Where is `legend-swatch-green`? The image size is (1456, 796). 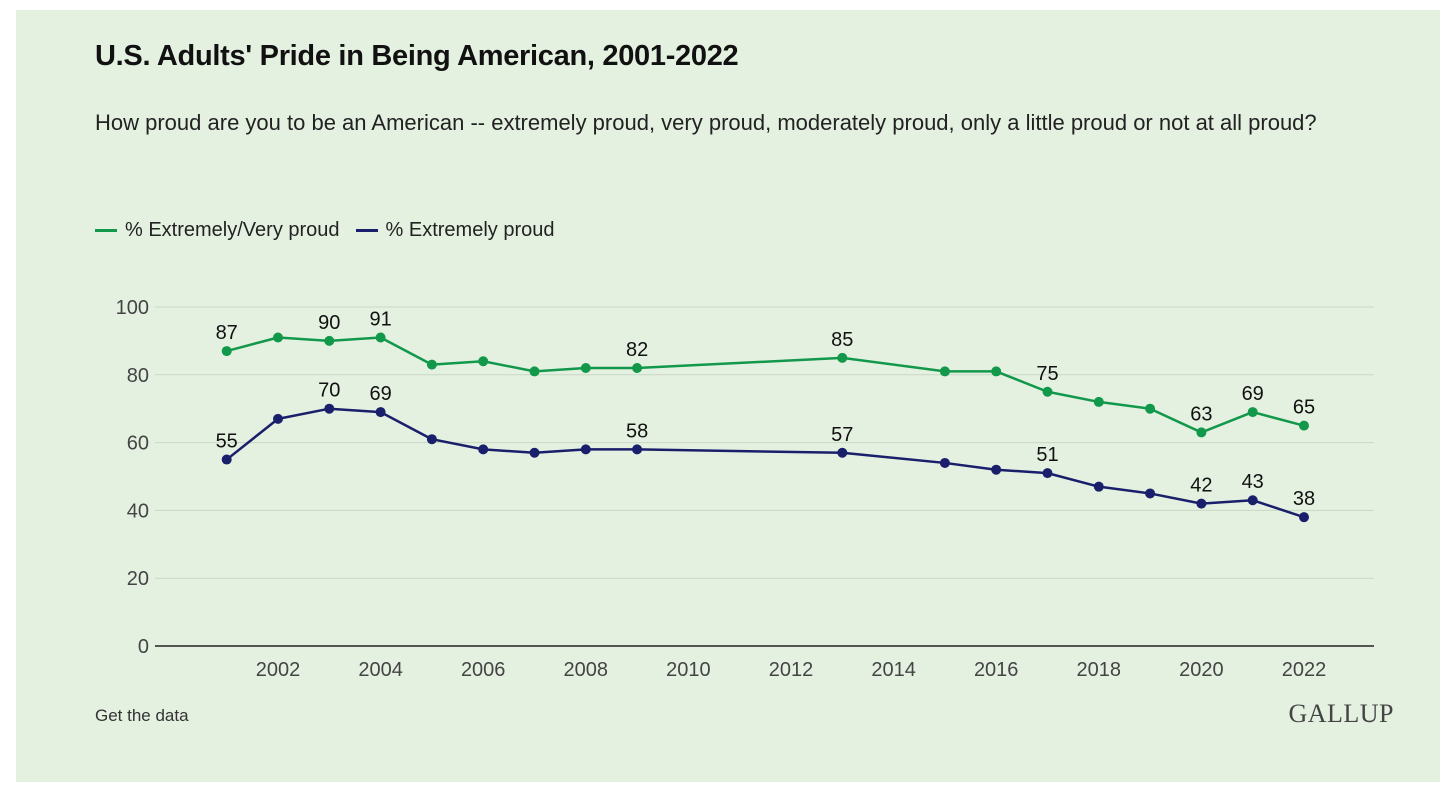 legend-swatch-green is located at coordinates (106, 230).